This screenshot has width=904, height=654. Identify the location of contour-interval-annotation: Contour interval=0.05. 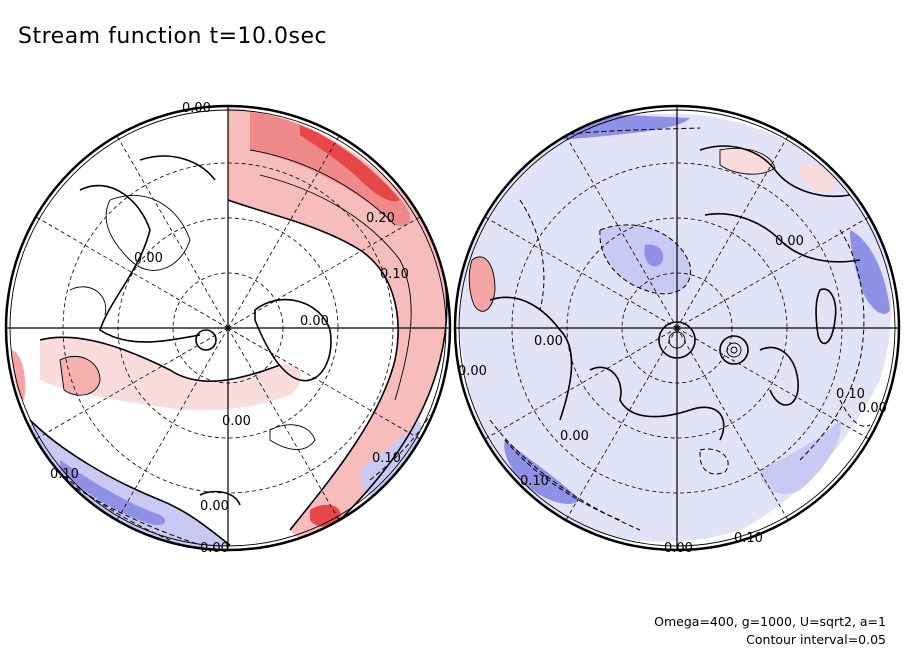
(816, 639).